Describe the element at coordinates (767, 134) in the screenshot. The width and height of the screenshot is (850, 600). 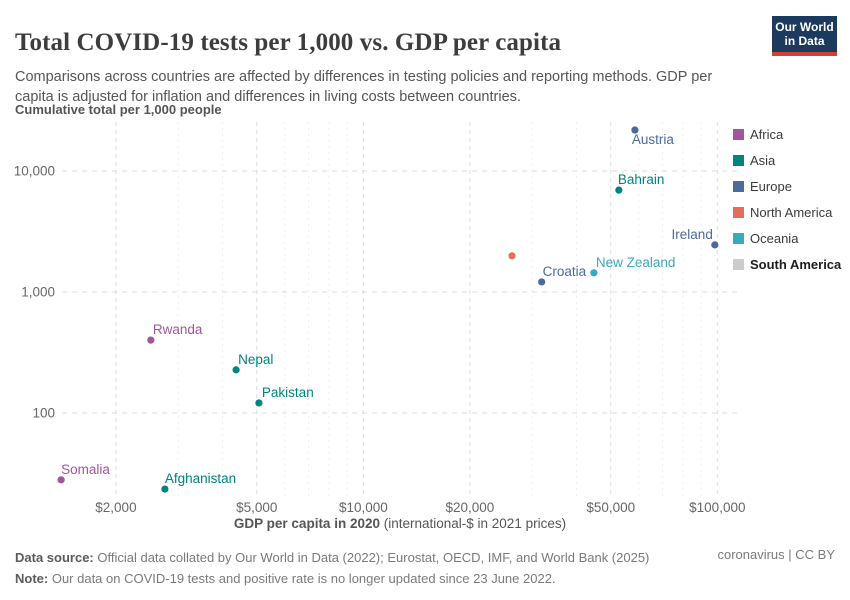
I see `legend-label: Africa` at that location.